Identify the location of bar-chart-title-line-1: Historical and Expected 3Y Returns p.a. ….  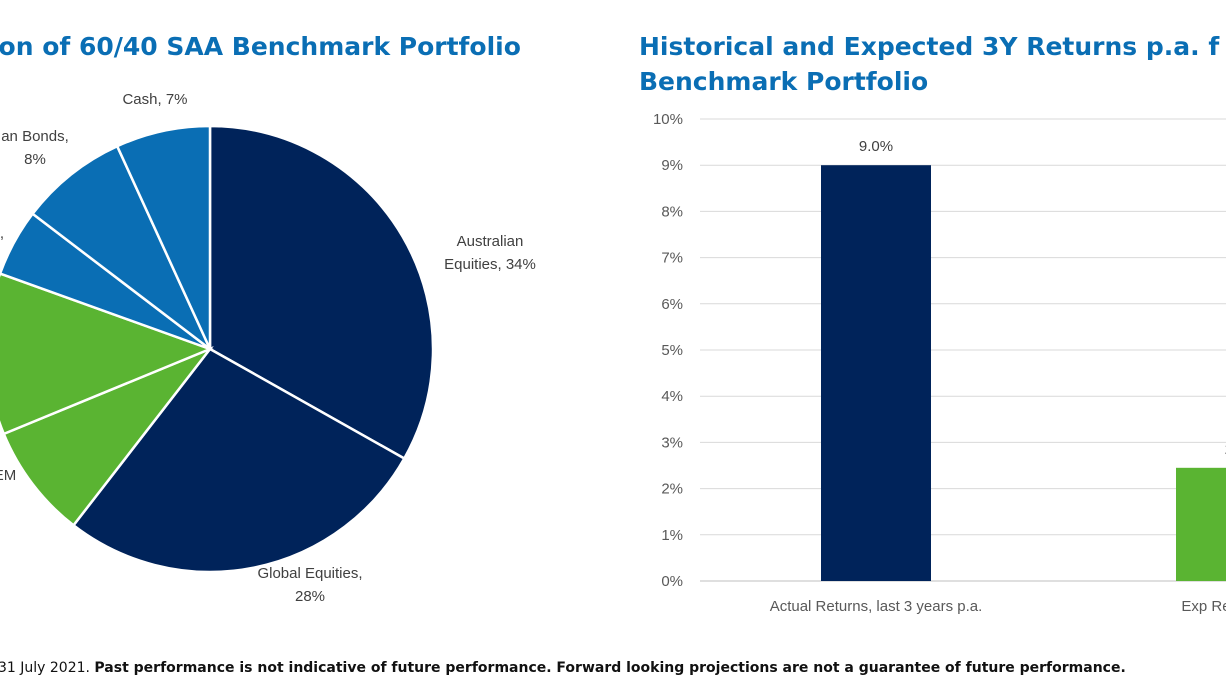
(929, 46).